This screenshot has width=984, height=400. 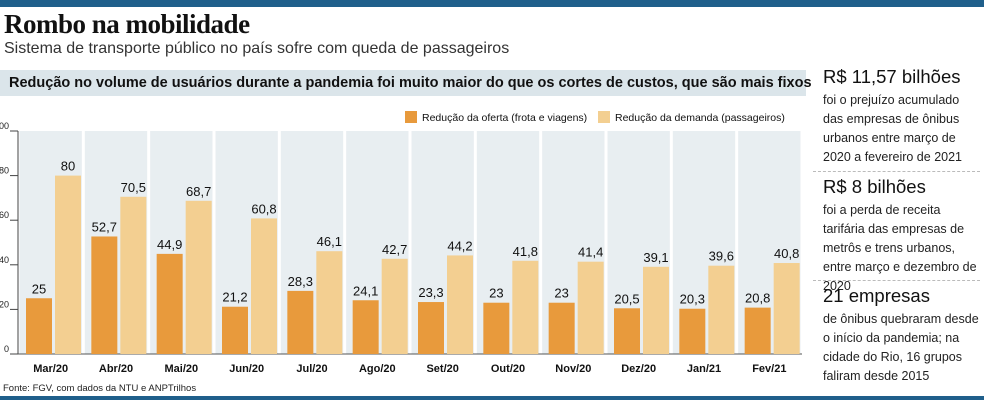 I want to click on y-tick-label: 0, so click(x=6, y=349).